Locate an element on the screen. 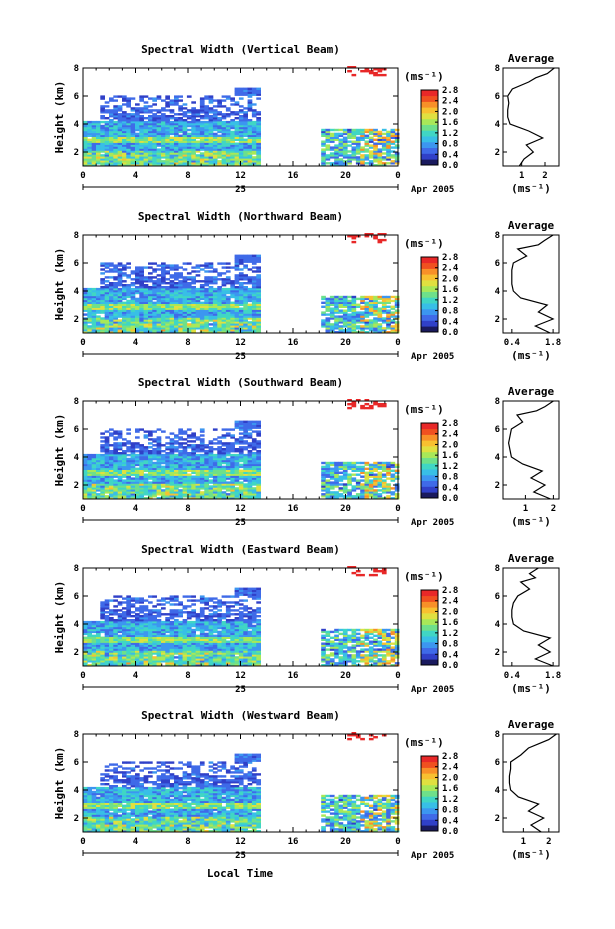 The image size is (615, 929). x-tick-label: 8 is located at coordinates (187, 176).